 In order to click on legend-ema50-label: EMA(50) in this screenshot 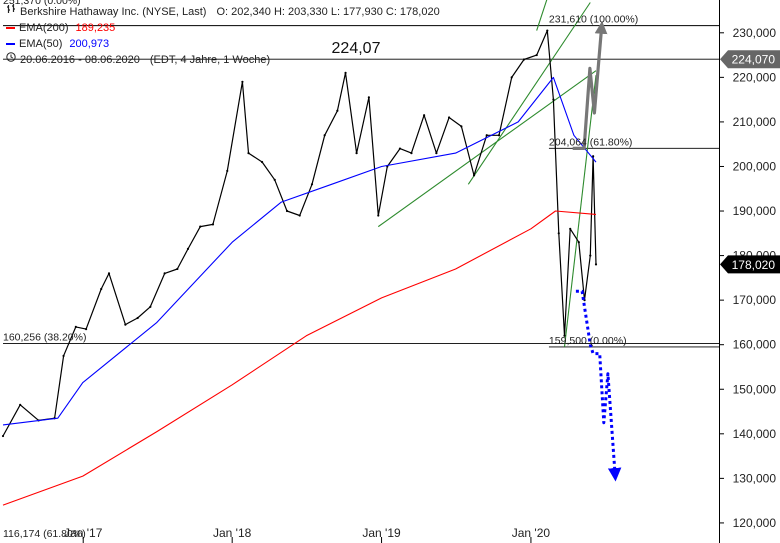, I will do `click(41, 44)`.